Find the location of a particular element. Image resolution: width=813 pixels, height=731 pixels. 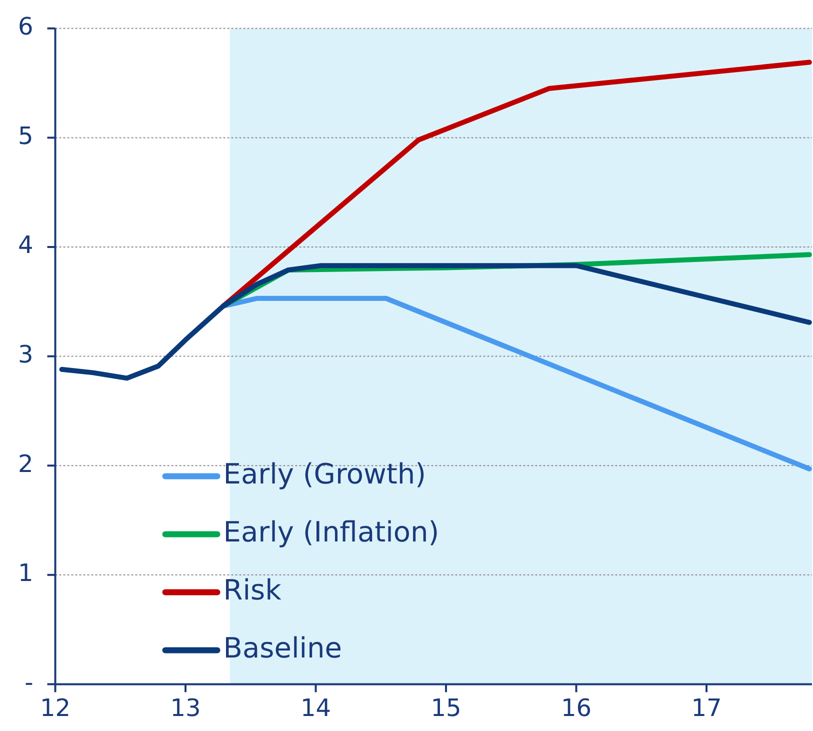

x-tick-label: 13 is located at coordinates (185, 708).